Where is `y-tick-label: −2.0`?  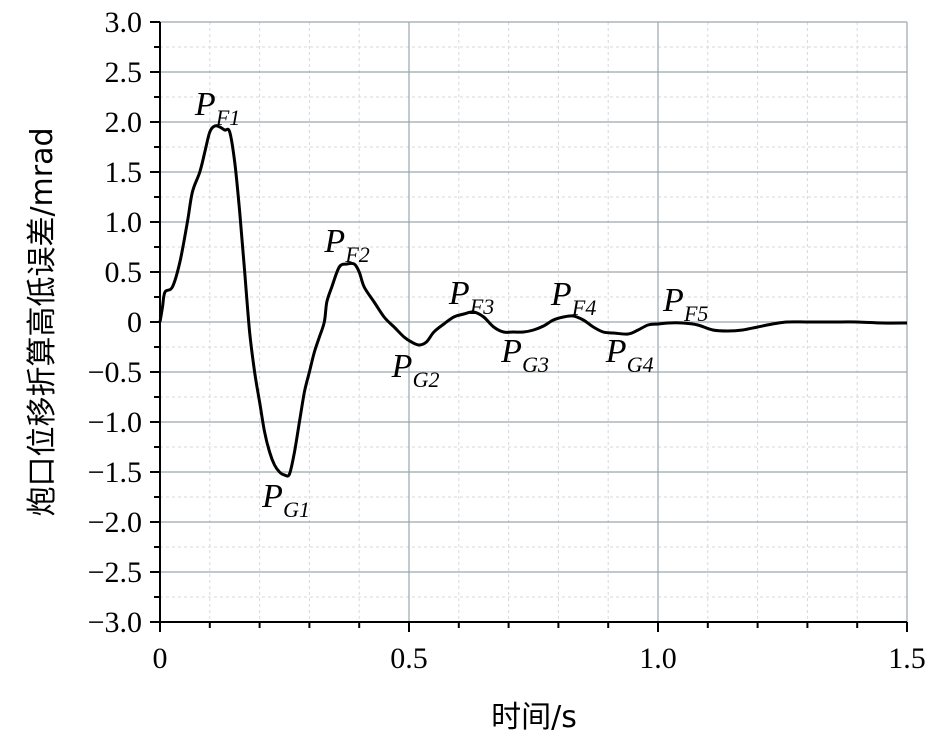
y-tick-label: −2.0 is located at coordinates (115, 522).